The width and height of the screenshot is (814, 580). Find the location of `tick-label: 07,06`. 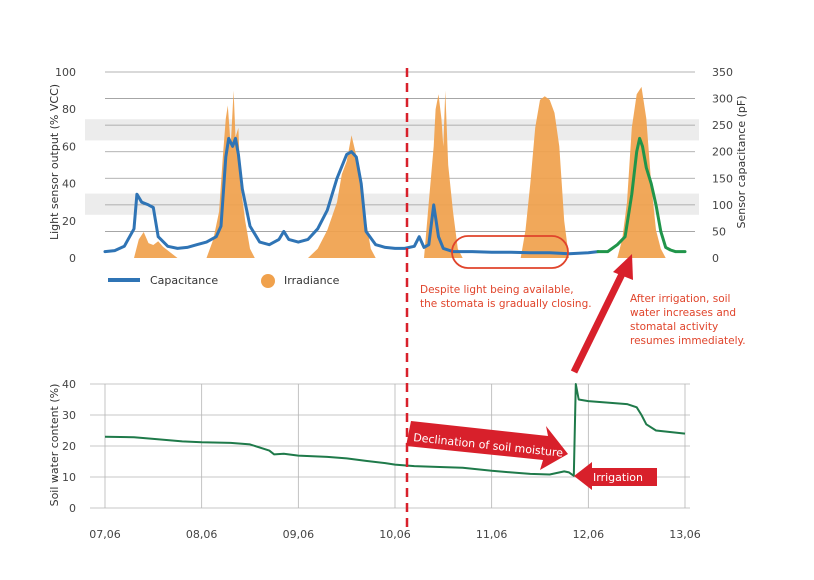

tick-label: 07,06 is located at coordinates (105, 534).